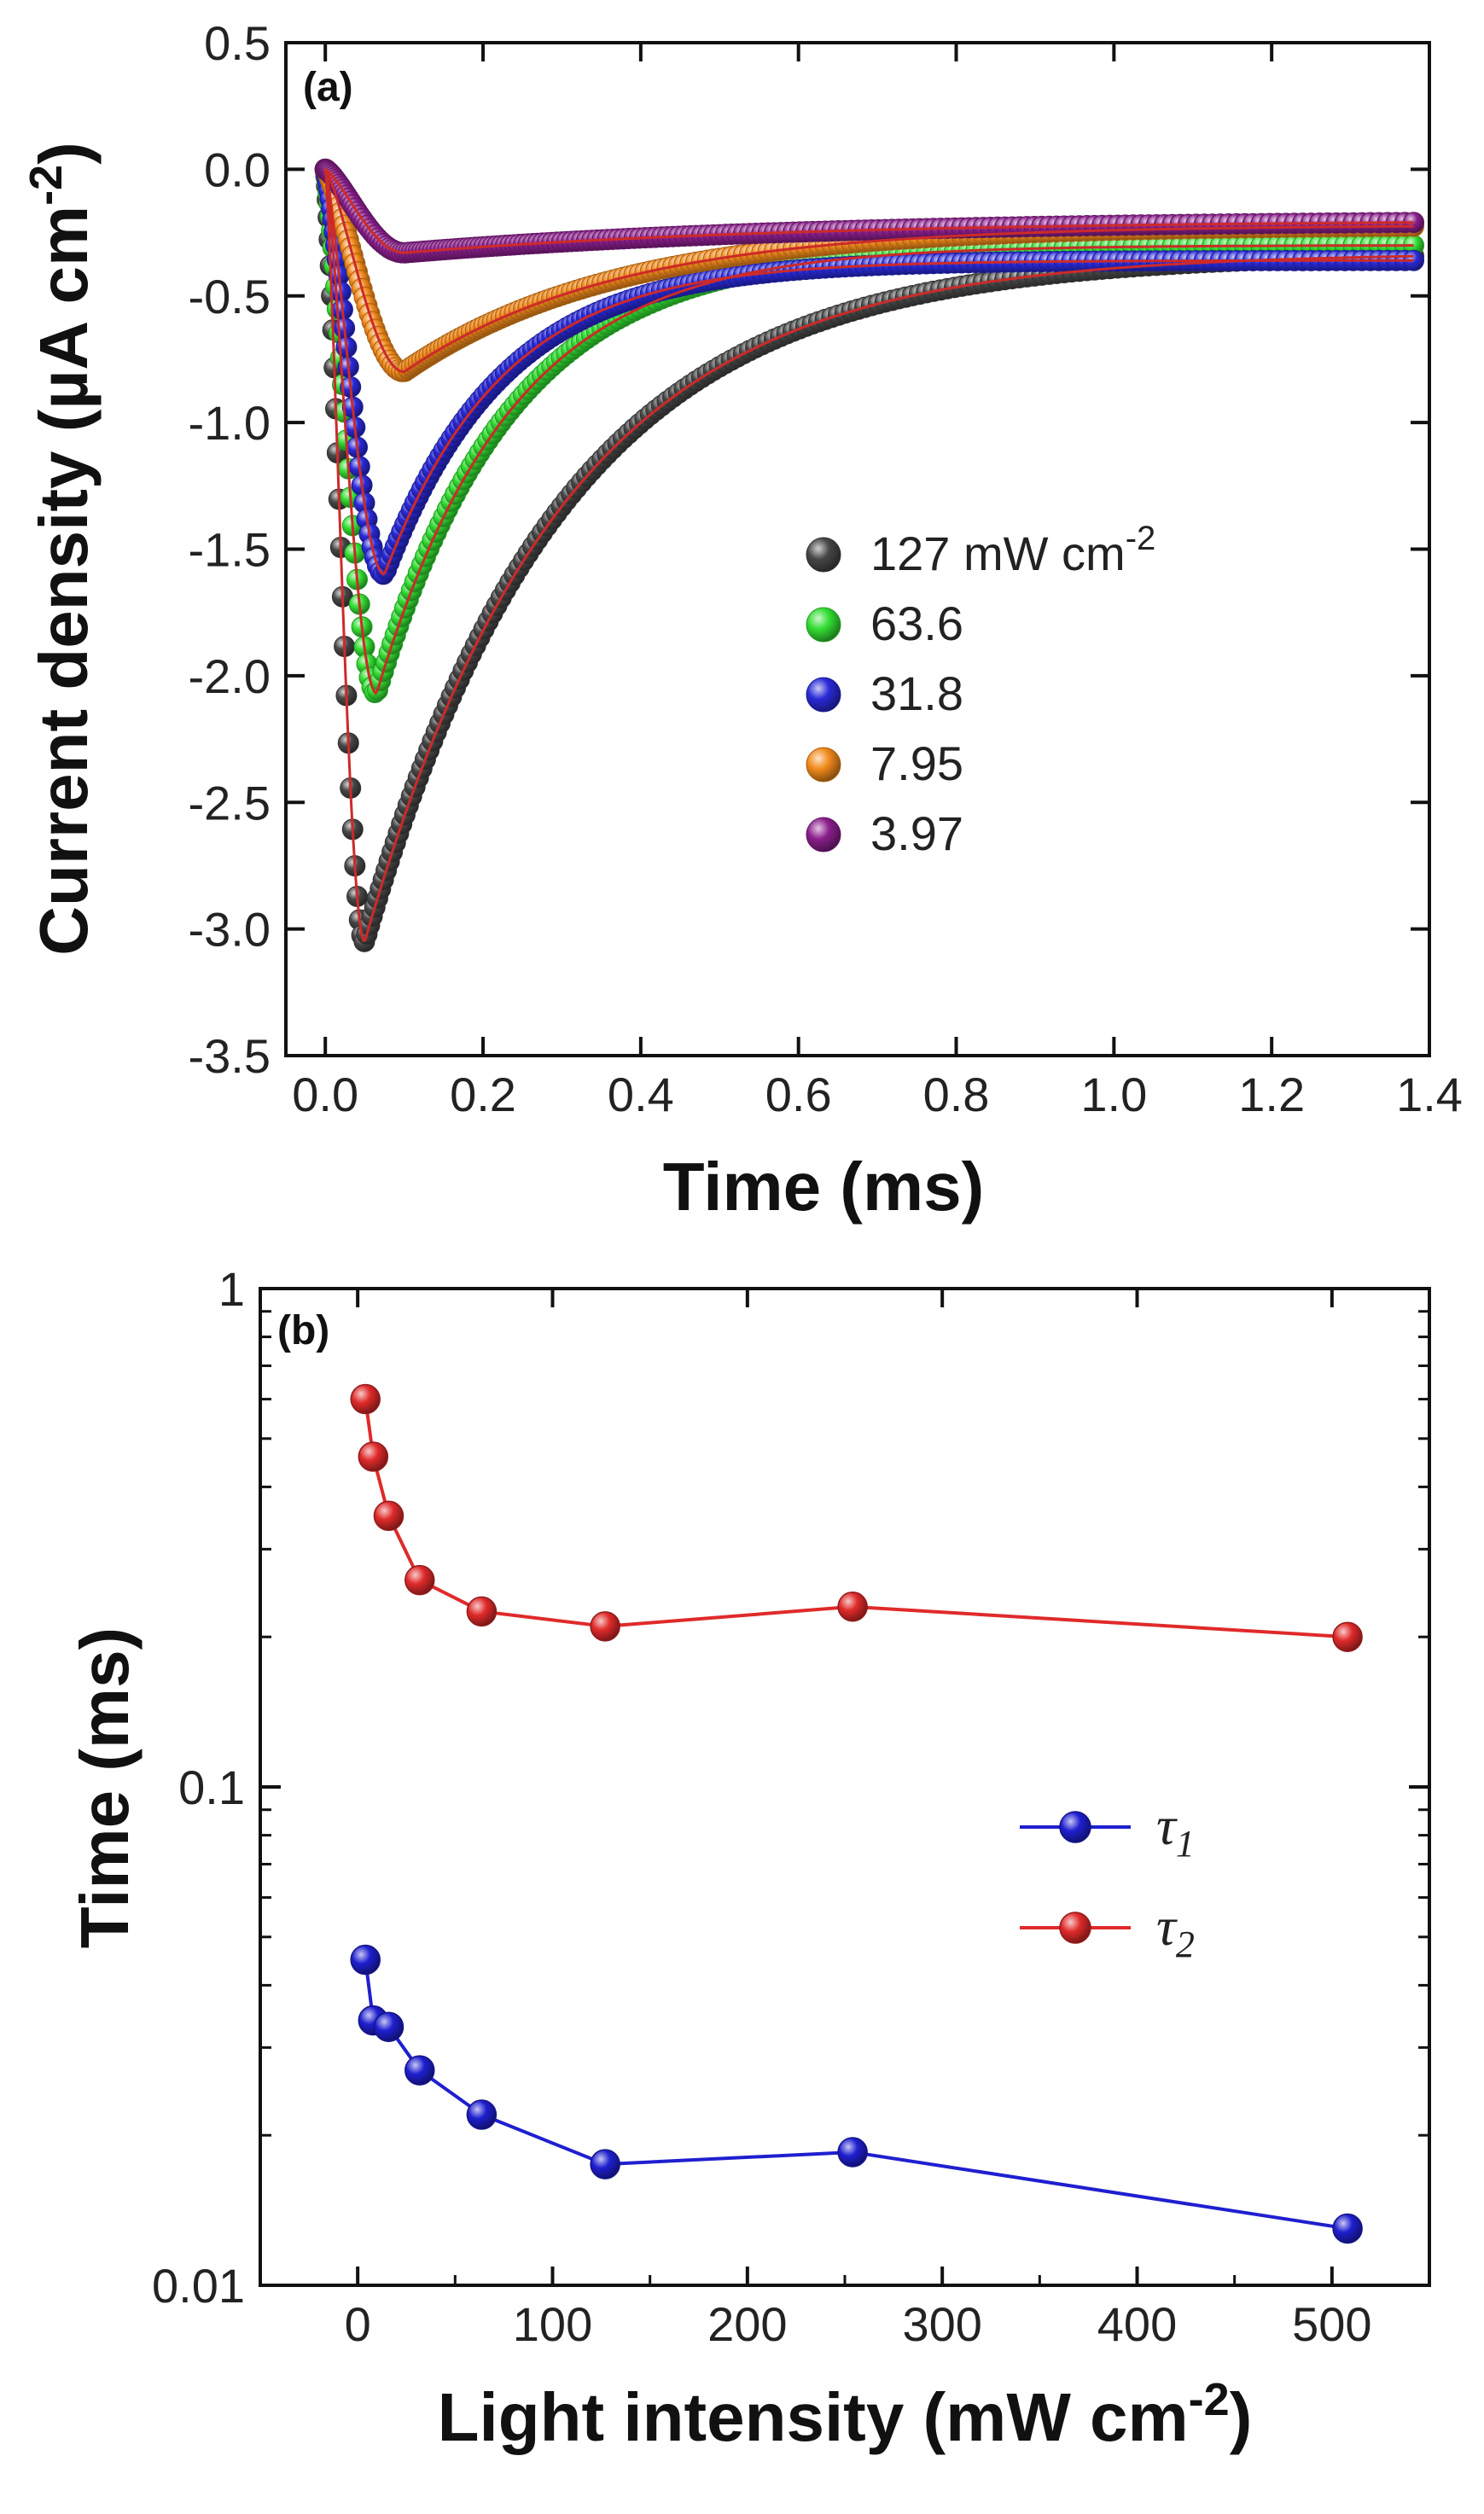 This screenshot has height=2514, width=1484. What do you see at coordinates (1113, 1094) in the screenshot?
I see `x-tick-label-a: 1.0` at bounding box center [1113, 1094].